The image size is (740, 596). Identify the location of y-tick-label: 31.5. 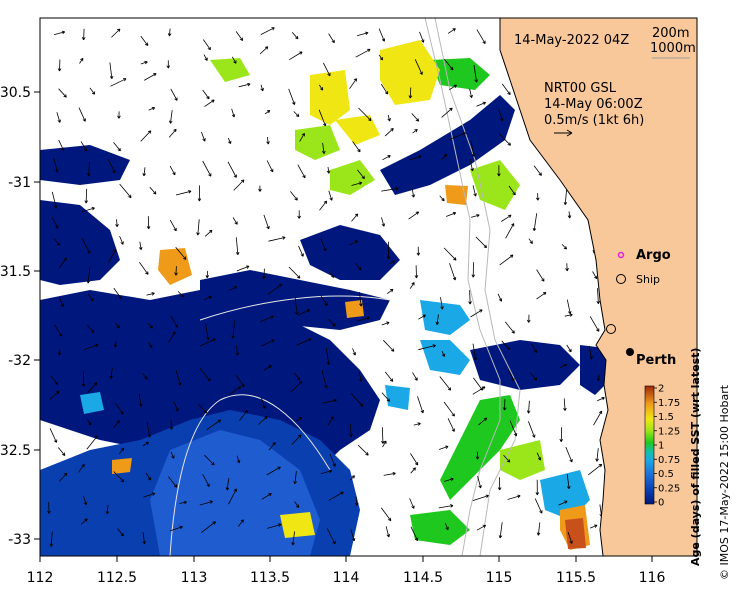
(15, 272).